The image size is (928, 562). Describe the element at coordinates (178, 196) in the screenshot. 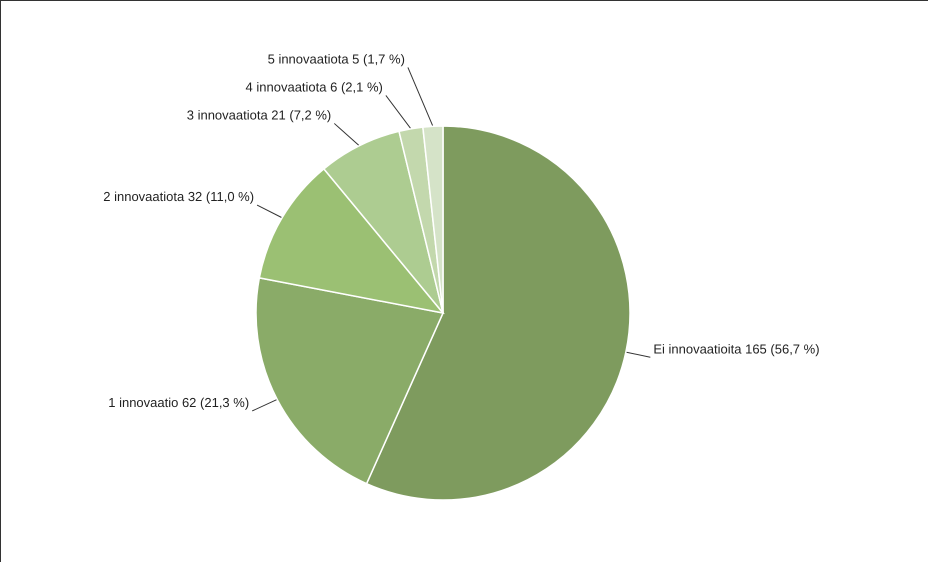

I see `slice-label: 2 innovaatiota 32 (11,0 %)` at that location.